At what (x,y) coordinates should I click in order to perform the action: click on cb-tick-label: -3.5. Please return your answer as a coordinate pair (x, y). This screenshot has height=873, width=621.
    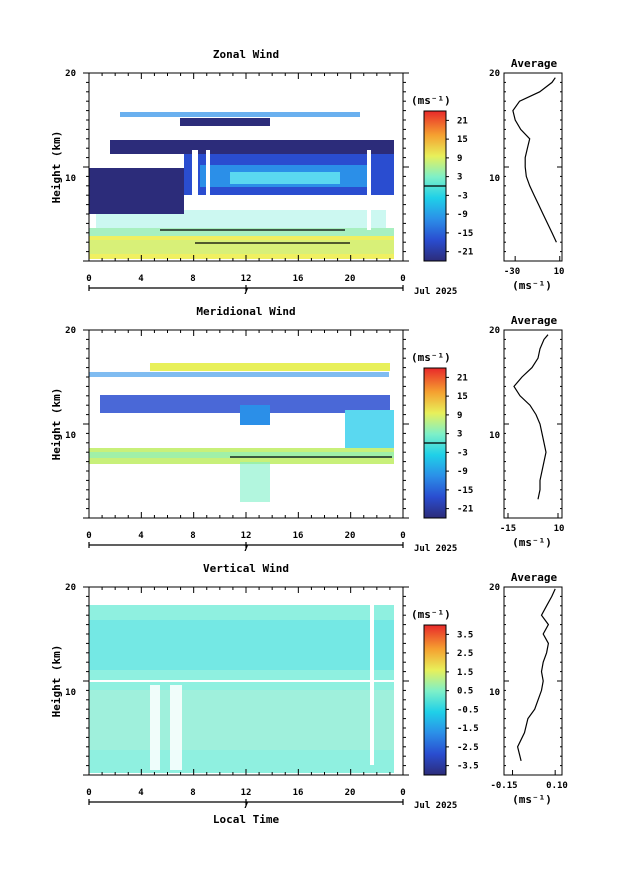
    Looking at the image, I should click on (468, 767).